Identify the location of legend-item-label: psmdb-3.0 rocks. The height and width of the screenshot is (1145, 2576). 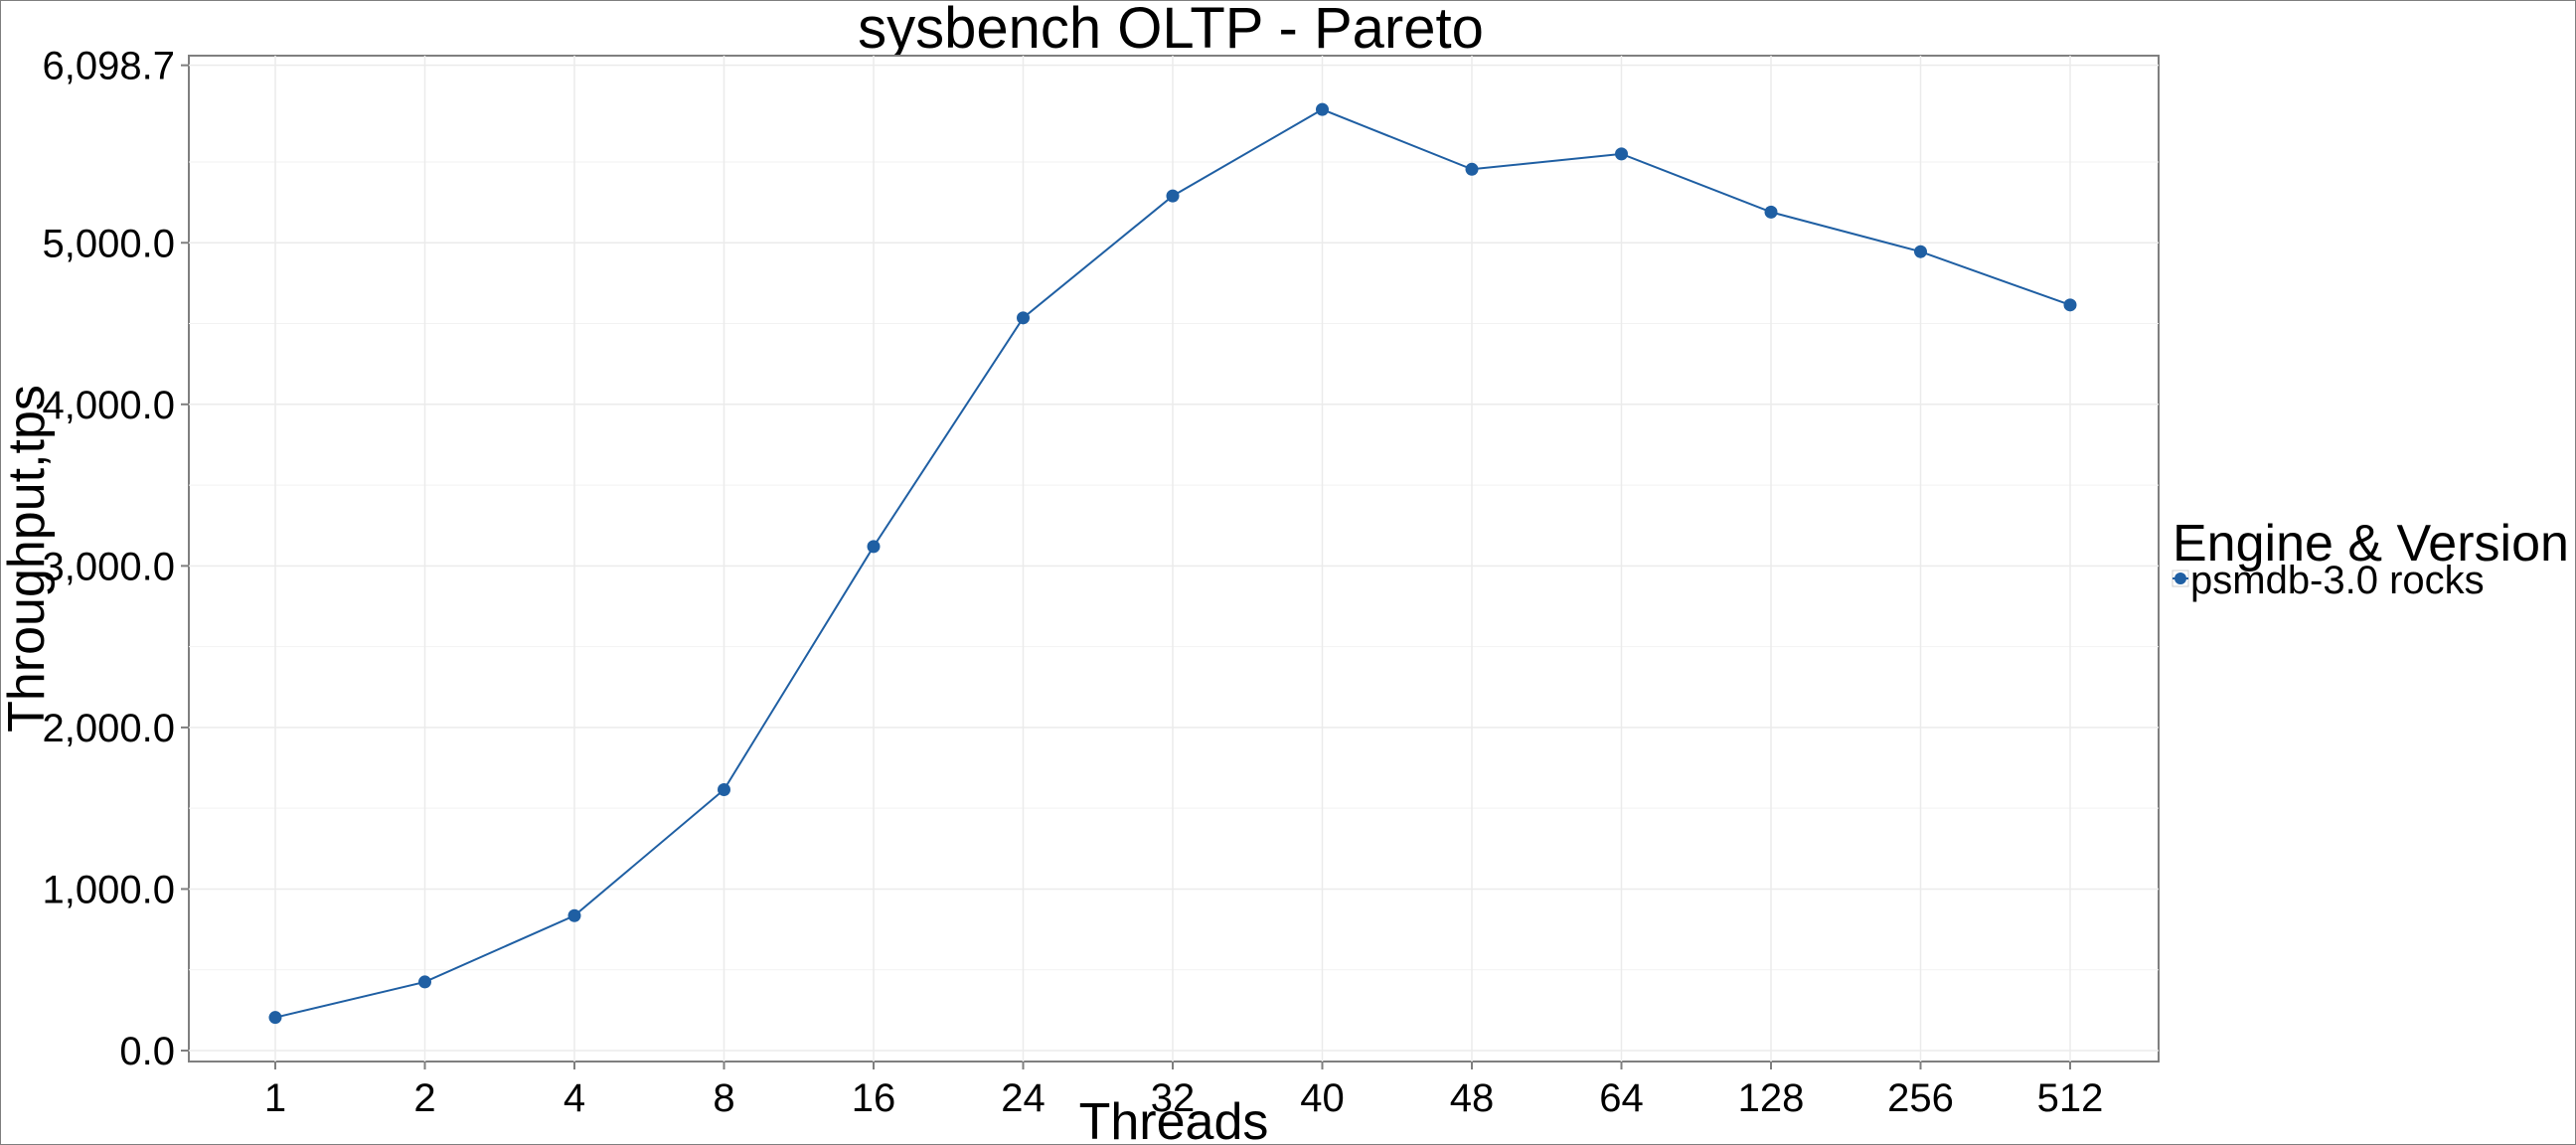
(2337, 581).